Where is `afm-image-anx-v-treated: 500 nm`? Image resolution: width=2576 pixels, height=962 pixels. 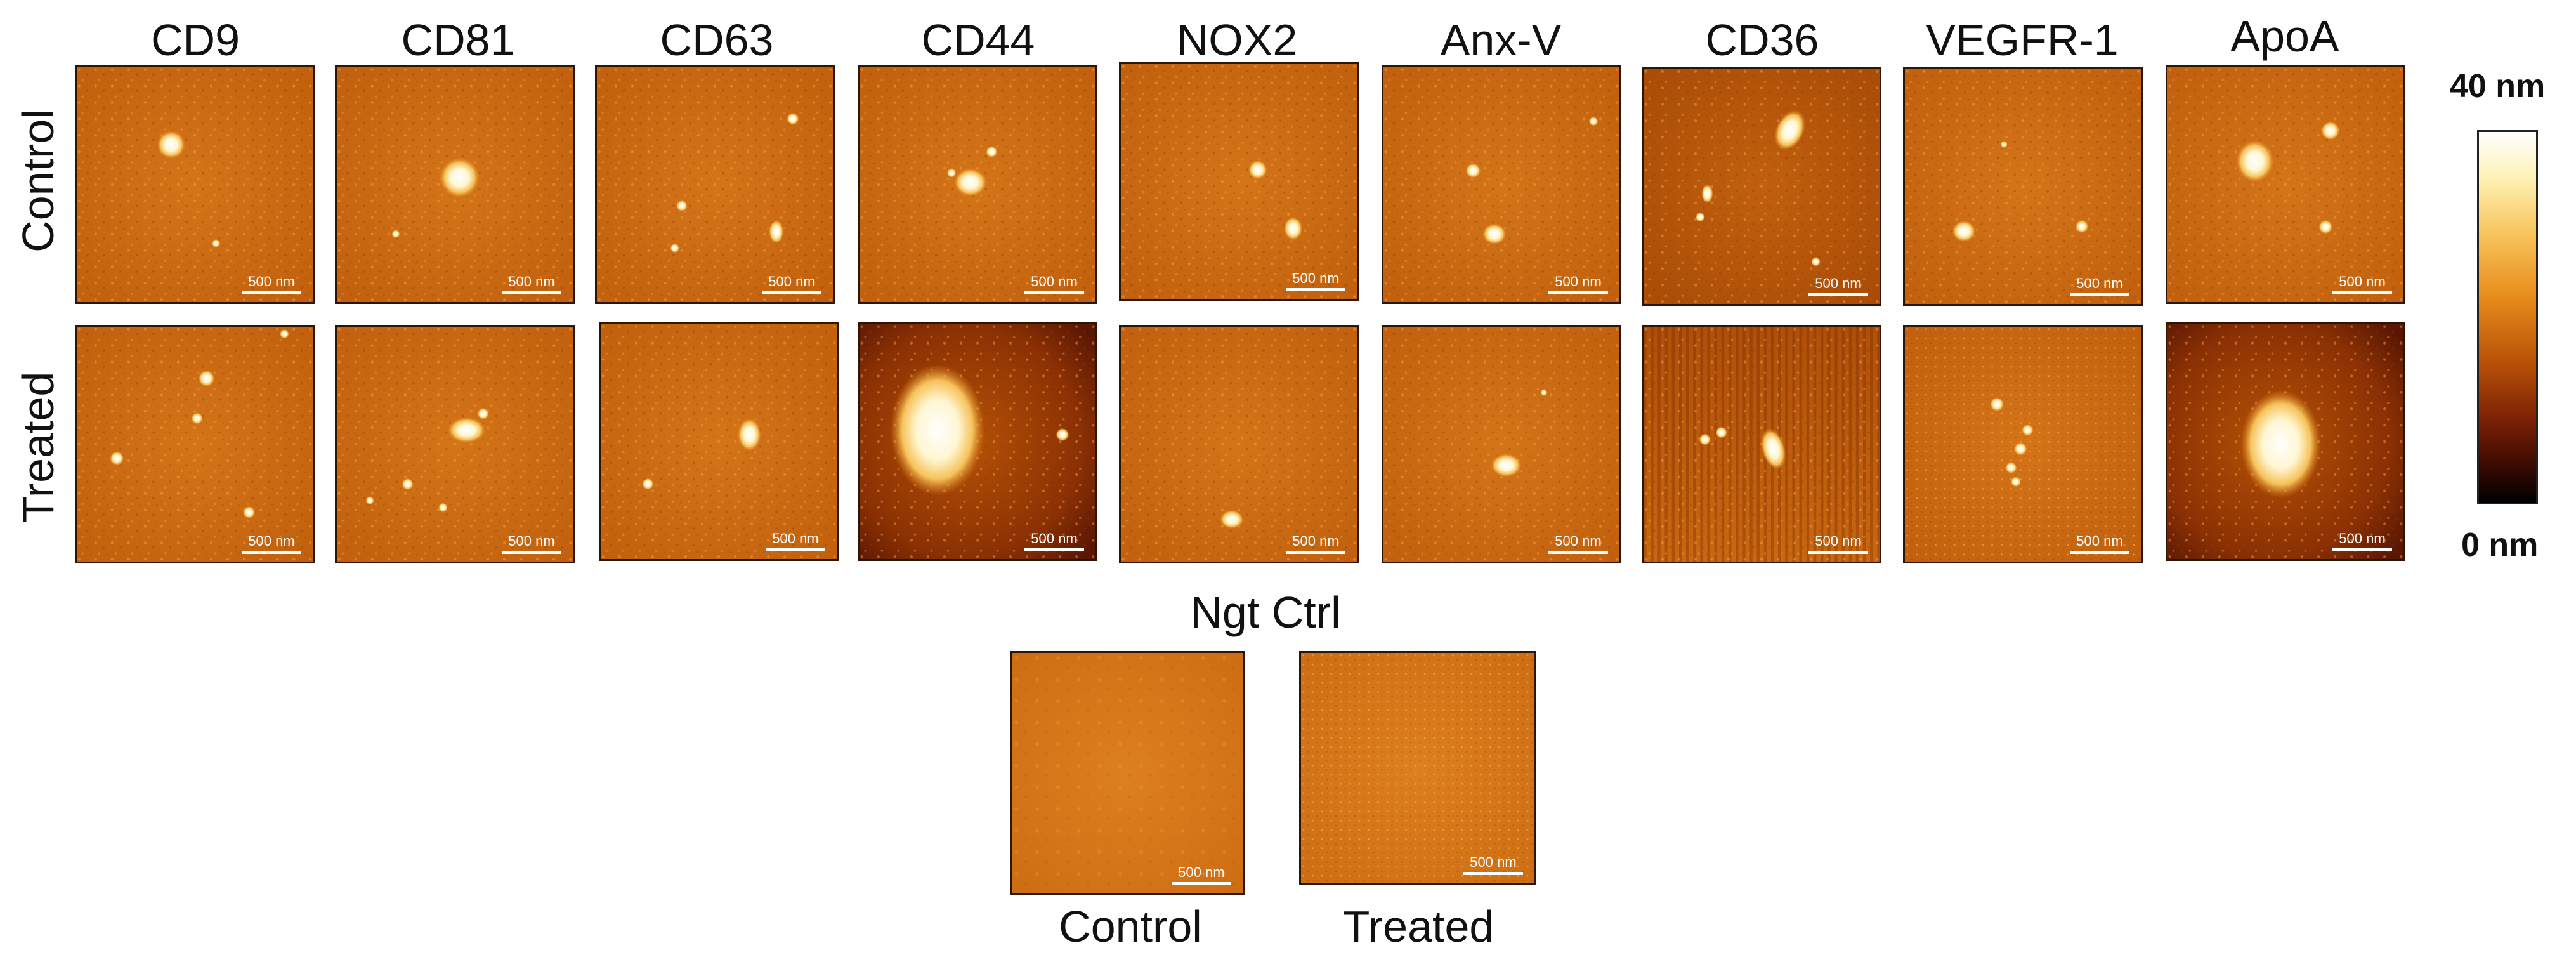 afm-image-anx-v-treated: 500 nm is located at coordinates (1502, 444).